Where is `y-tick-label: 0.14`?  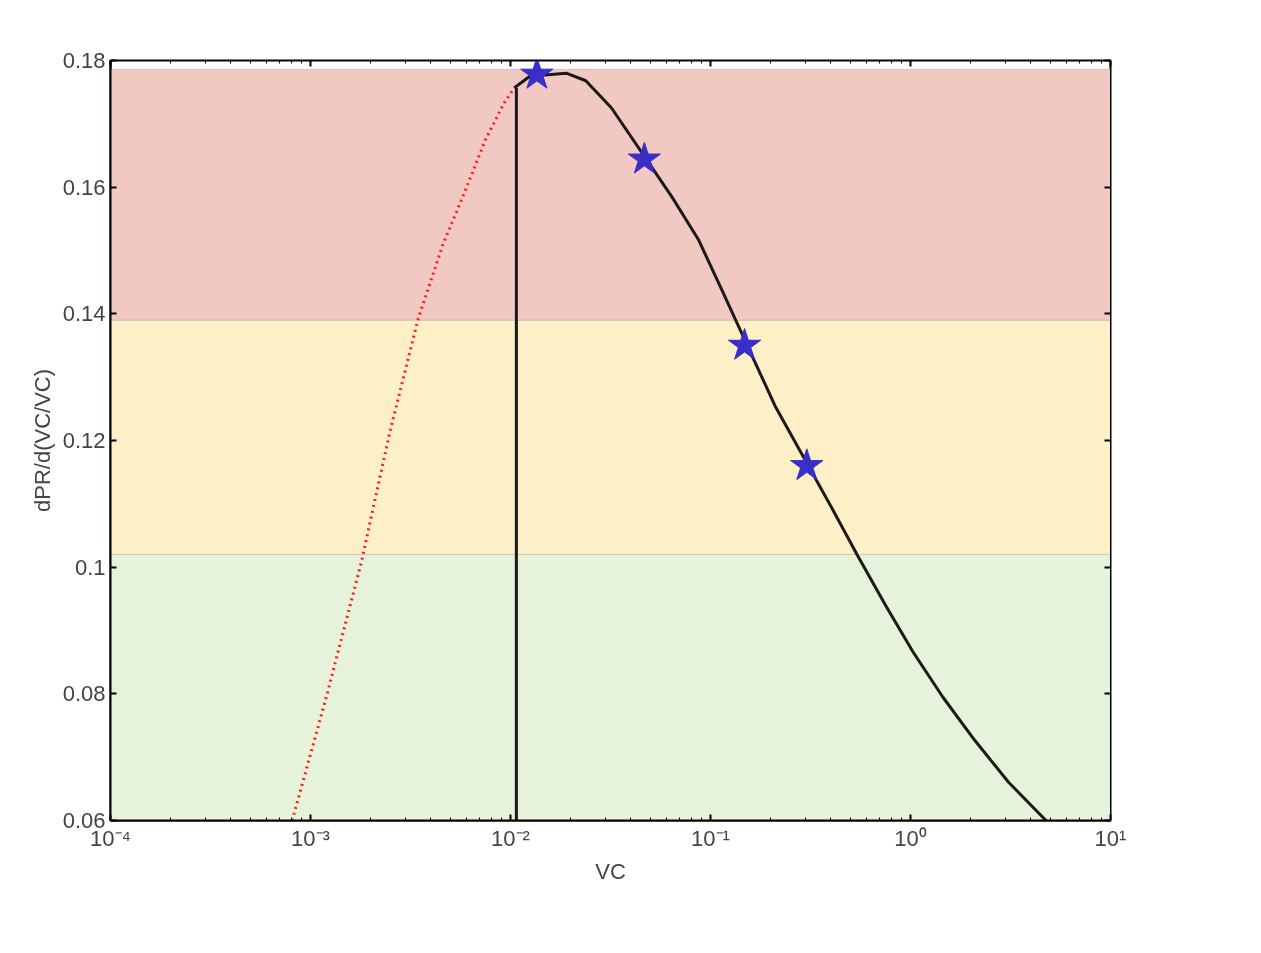 y-tick-label: 0.14 is located at coordinates (84, 314).